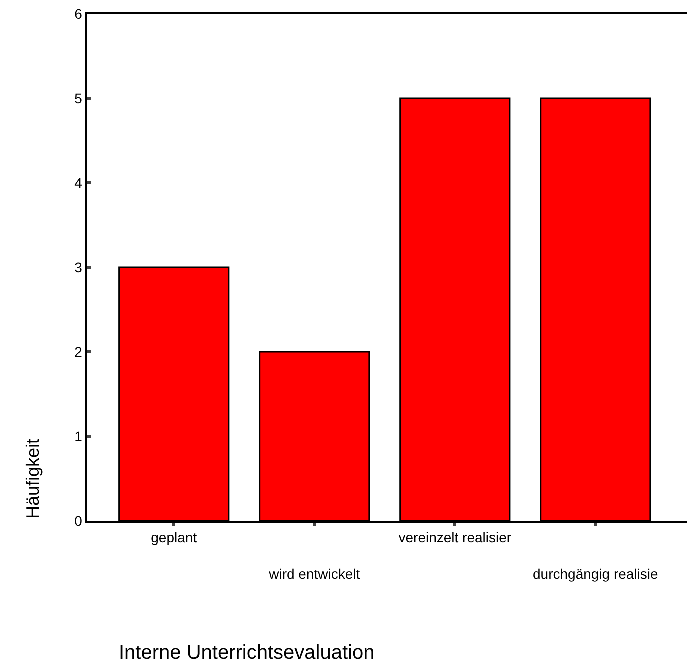  I want to click on y-tick-label: 5, so click(78, 98).